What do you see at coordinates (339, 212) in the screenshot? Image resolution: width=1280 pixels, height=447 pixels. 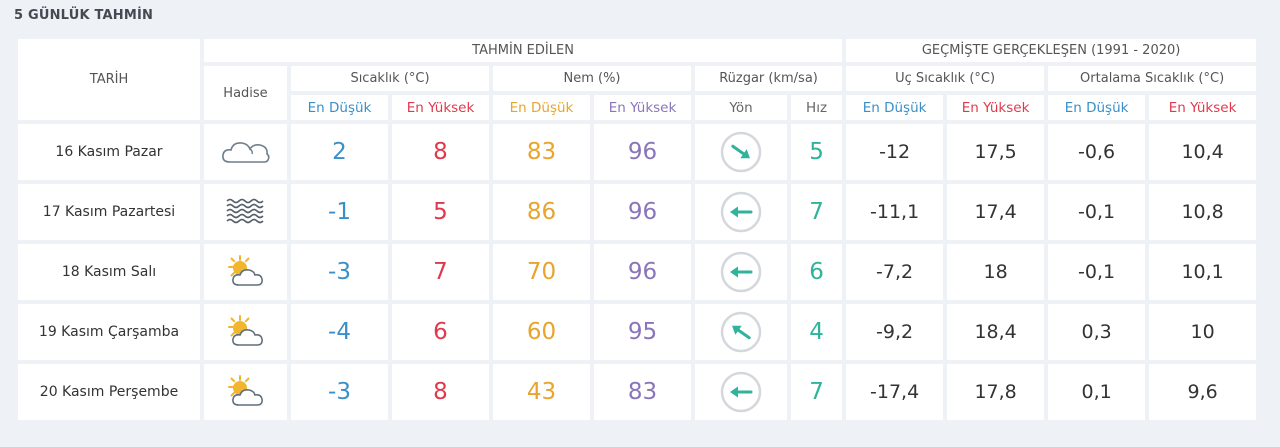 I see `temp-min-value: -1` at bounding box center [339, 212].